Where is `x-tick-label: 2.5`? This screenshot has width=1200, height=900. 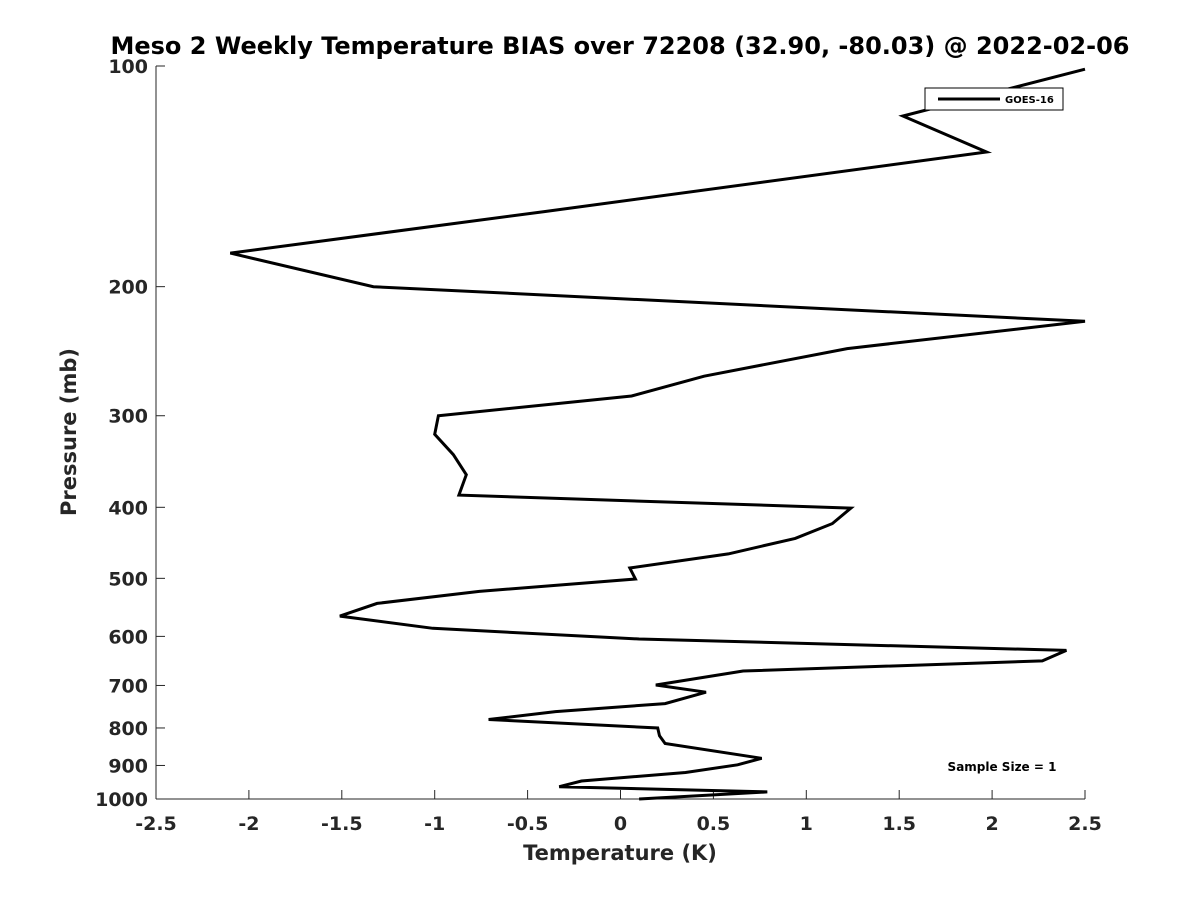
x-tick-label: 2.5 is located at coordinates (1085, 824).